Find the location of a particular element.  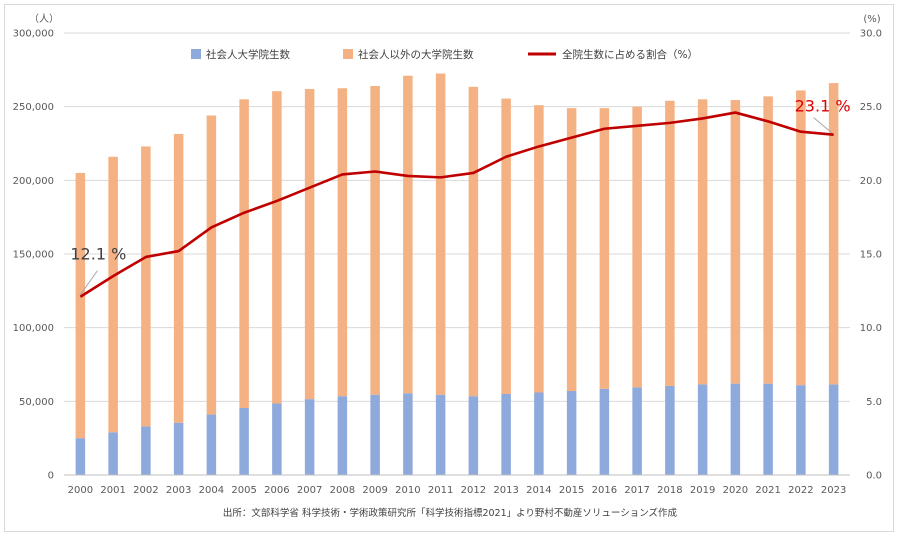

x-tick-label: 2011 is located at coordinates (440, 490).